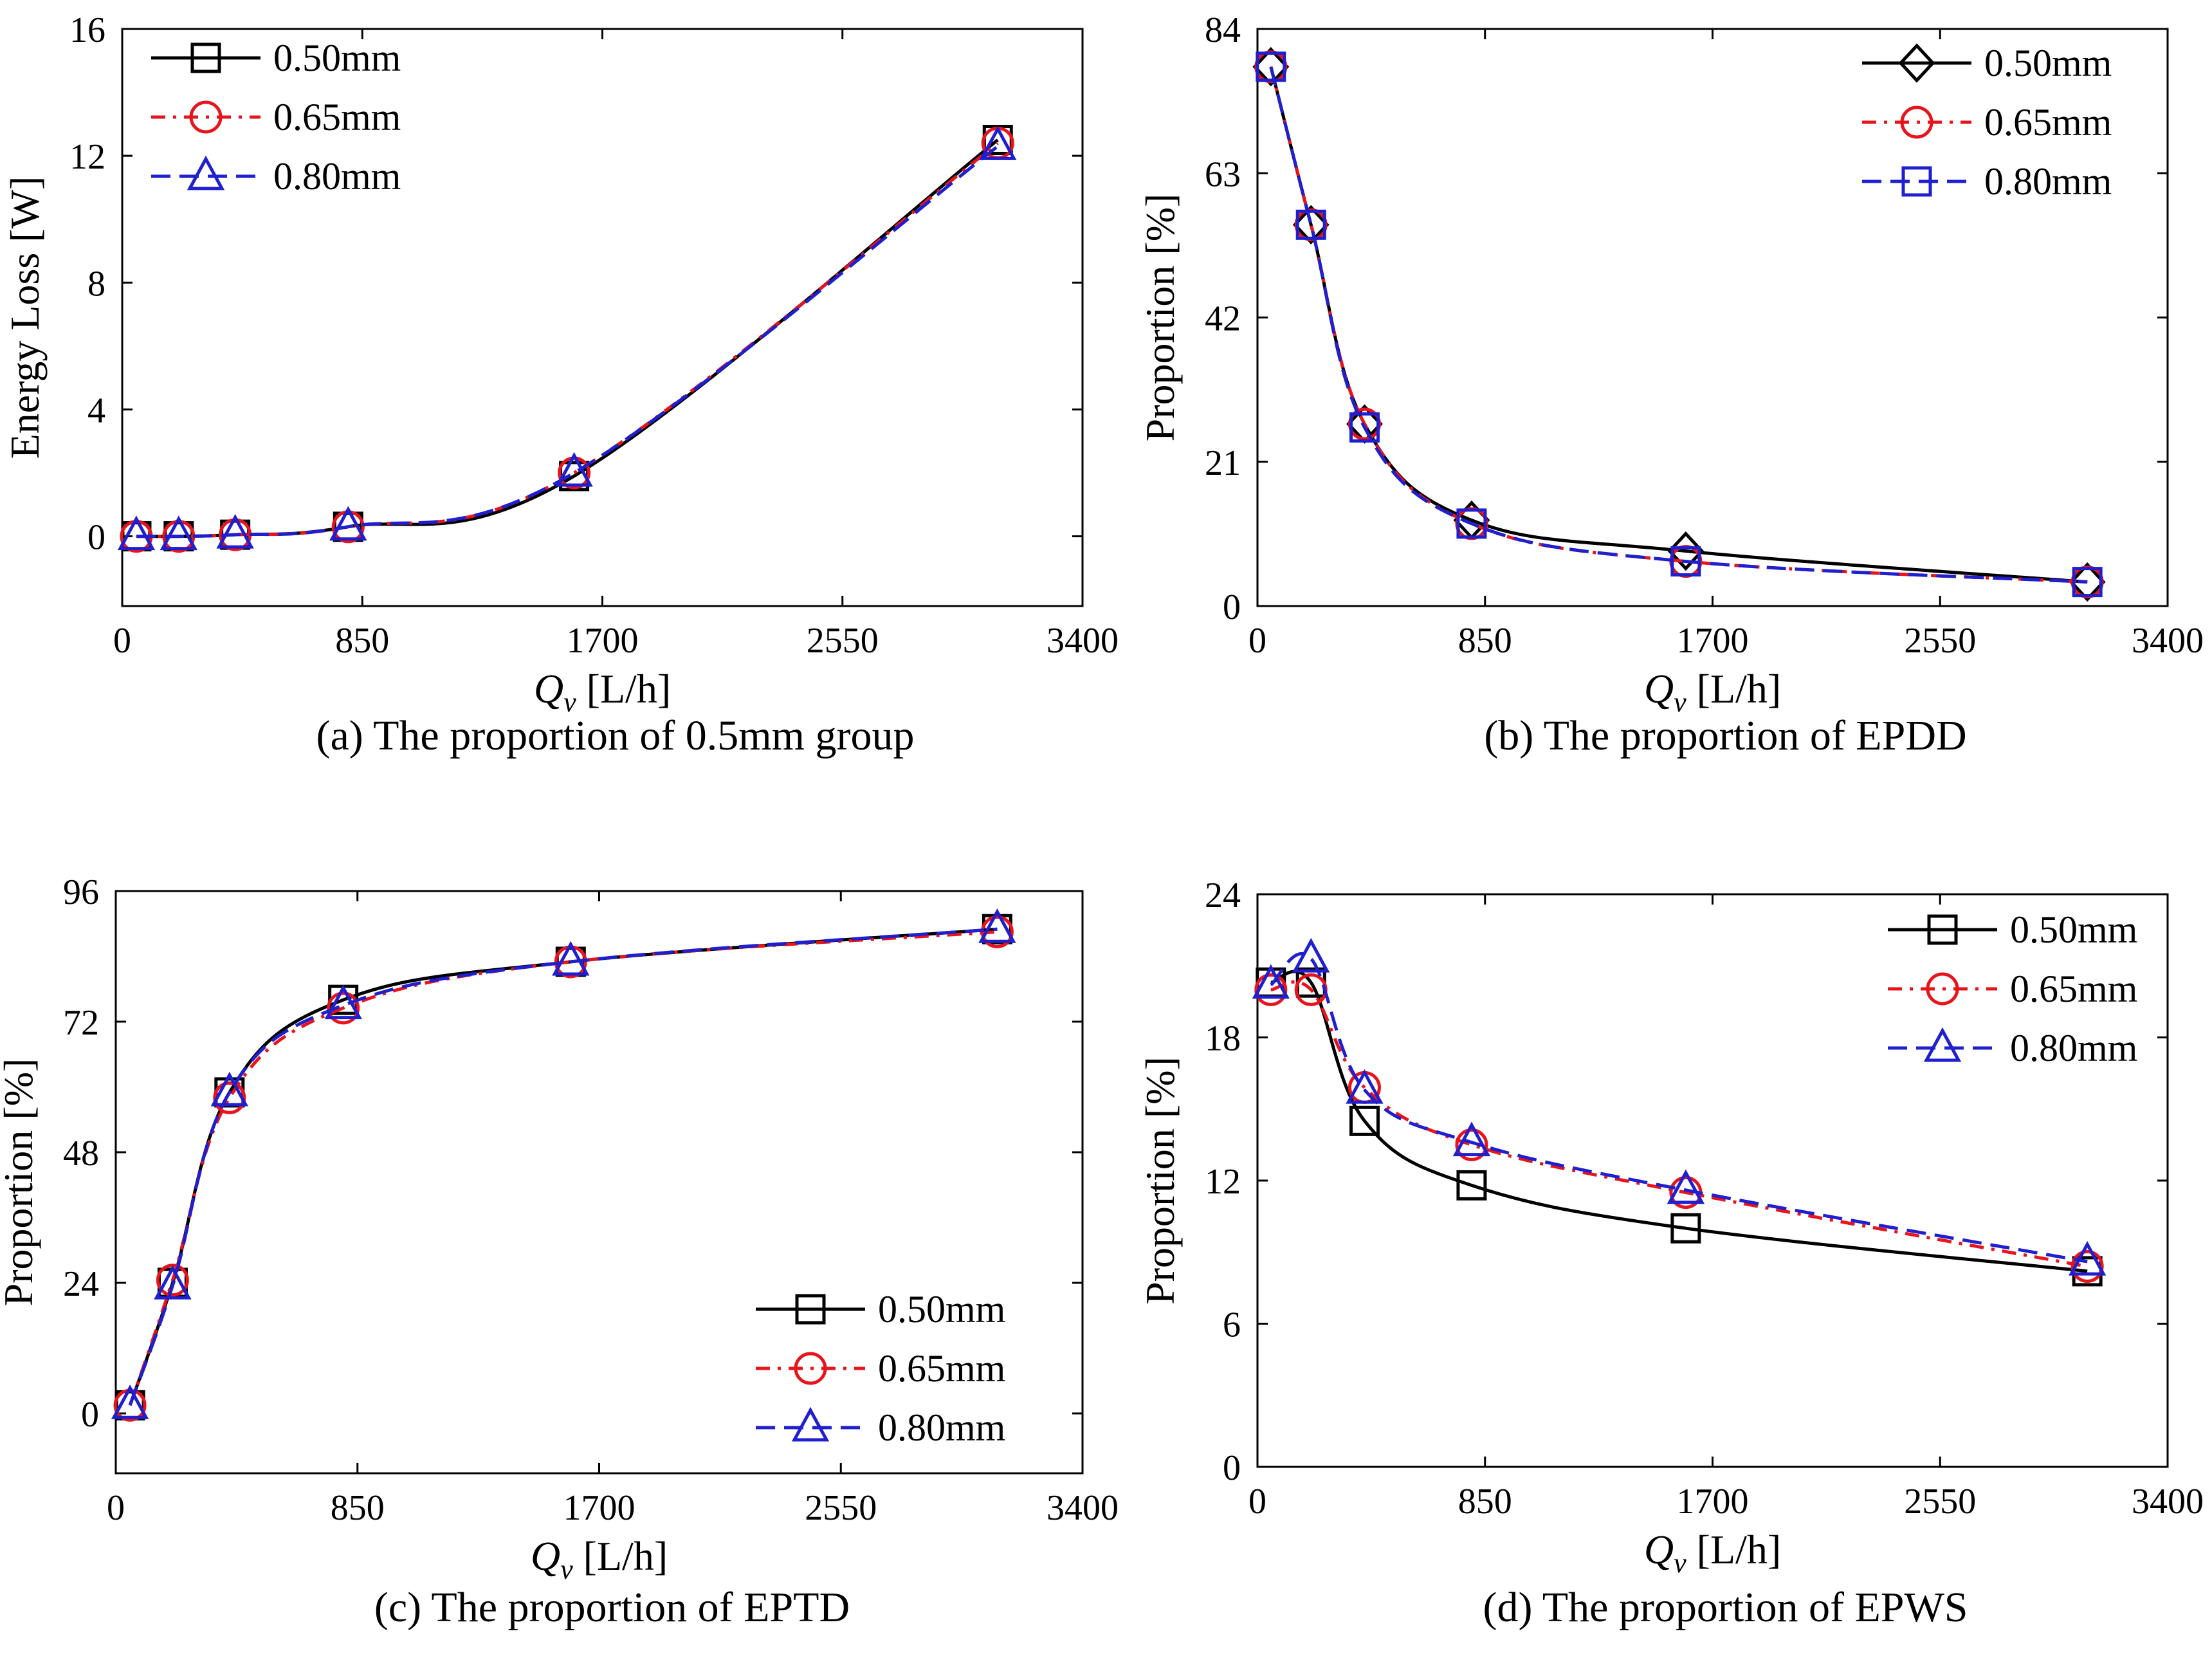  I want to click on legend-label: 0.80mm, so click(941, 1427).